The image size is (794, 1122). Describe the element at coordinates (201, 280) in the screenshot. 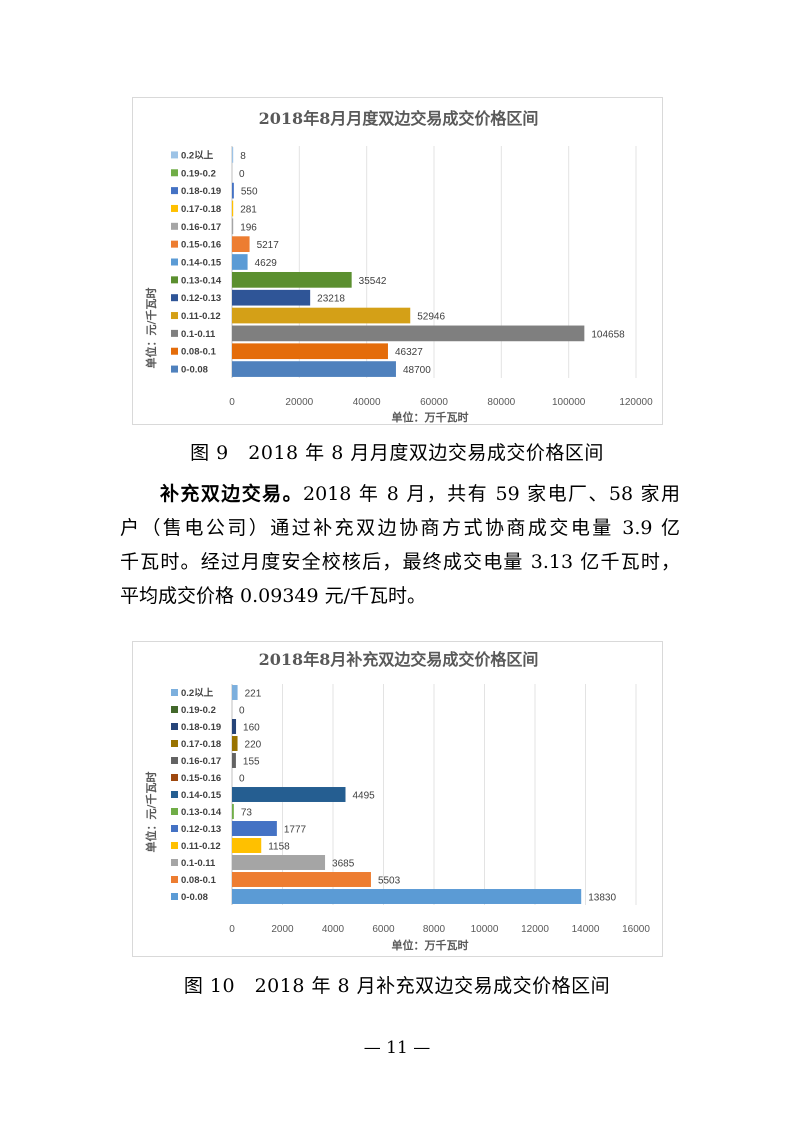

I see `chart1-legend-label: 0.13-0.14` at that location.